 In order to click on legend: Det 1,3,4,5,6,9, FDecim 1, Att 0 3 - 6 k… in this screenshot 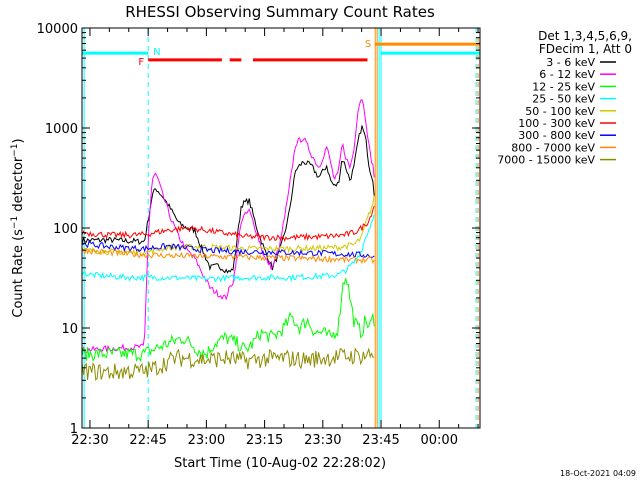, I will do `click(564, 98)`.